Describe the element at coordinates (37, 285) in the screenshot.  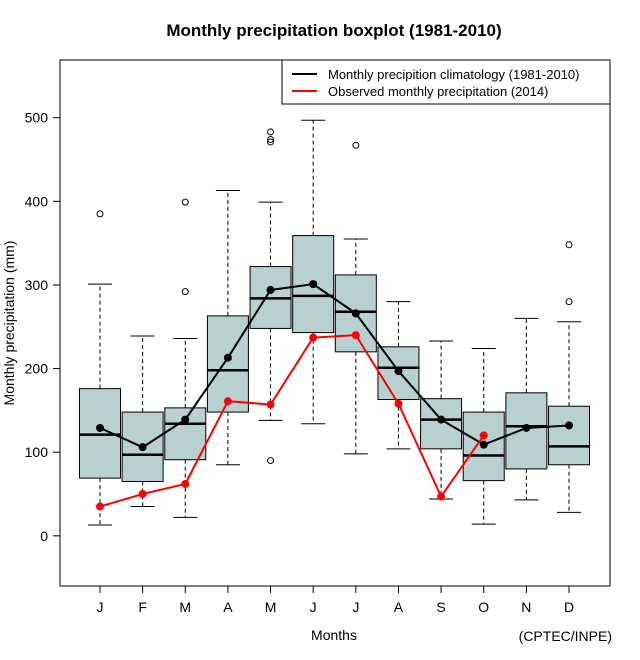
I see `y-tick-label: 300` at that location.